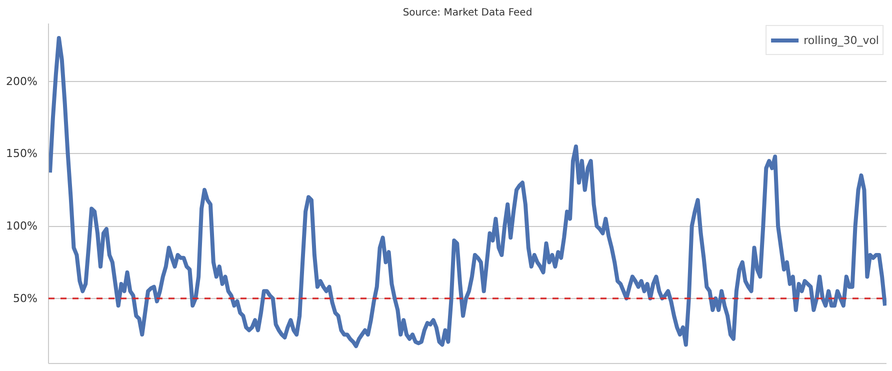 This screenshot has width=892, height=371. I want to click on y-tick-label: 150%, so click(22, 153).